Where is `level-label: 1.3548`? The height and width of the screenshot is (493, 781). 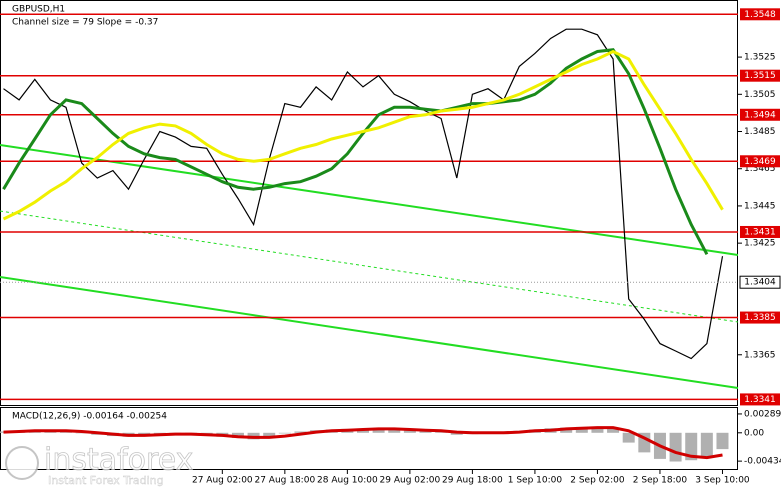 level-label: 1.3548 is located at coordinates (760, 15).